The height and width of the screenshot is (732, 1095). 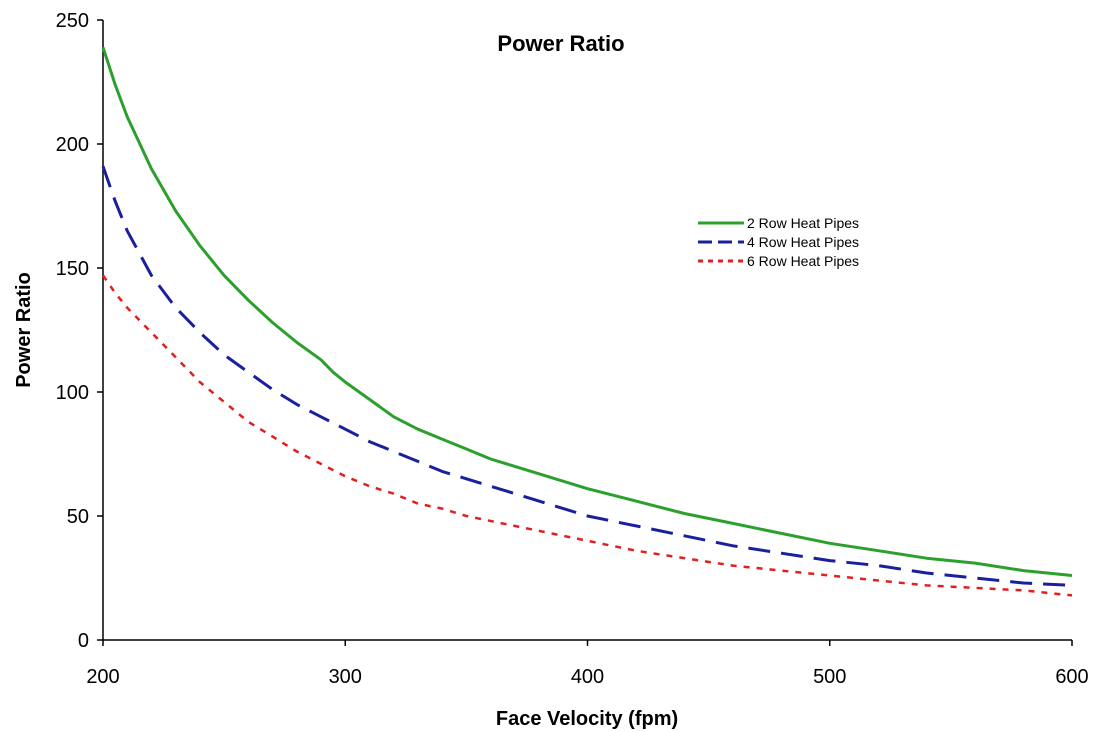 What do you see at coordinates (78, 517) in the screenshot?
I see `y-tick-label: 50` at bounding box center [78, 517].